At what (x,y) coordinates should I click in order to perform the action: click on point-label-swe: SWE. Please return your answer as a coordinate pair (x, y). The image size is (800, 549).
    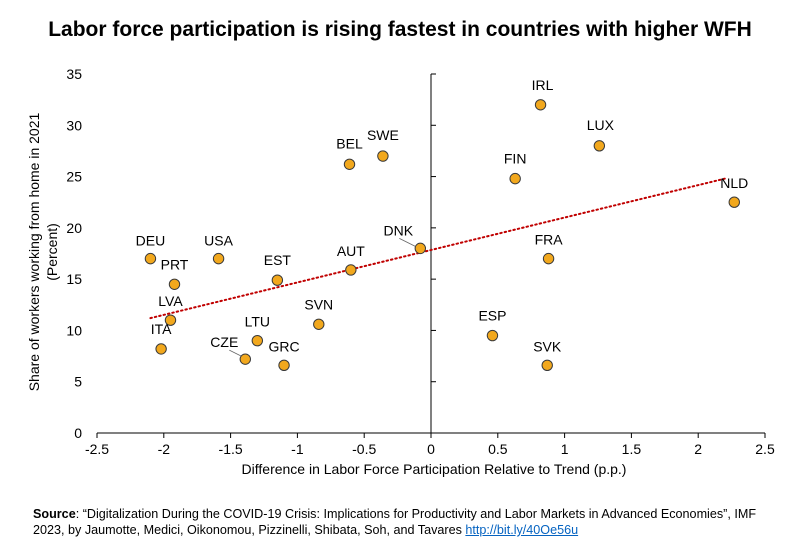
    Looking at the image, I should click on (383, 135).